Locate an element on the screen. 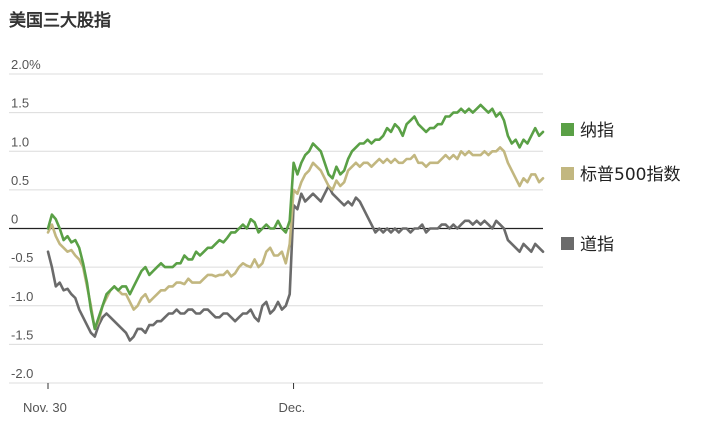 Image resolution: width=723 pixels, height=421 pixels. y-tick-label: -0.5 is located at coordinates (22, 257).